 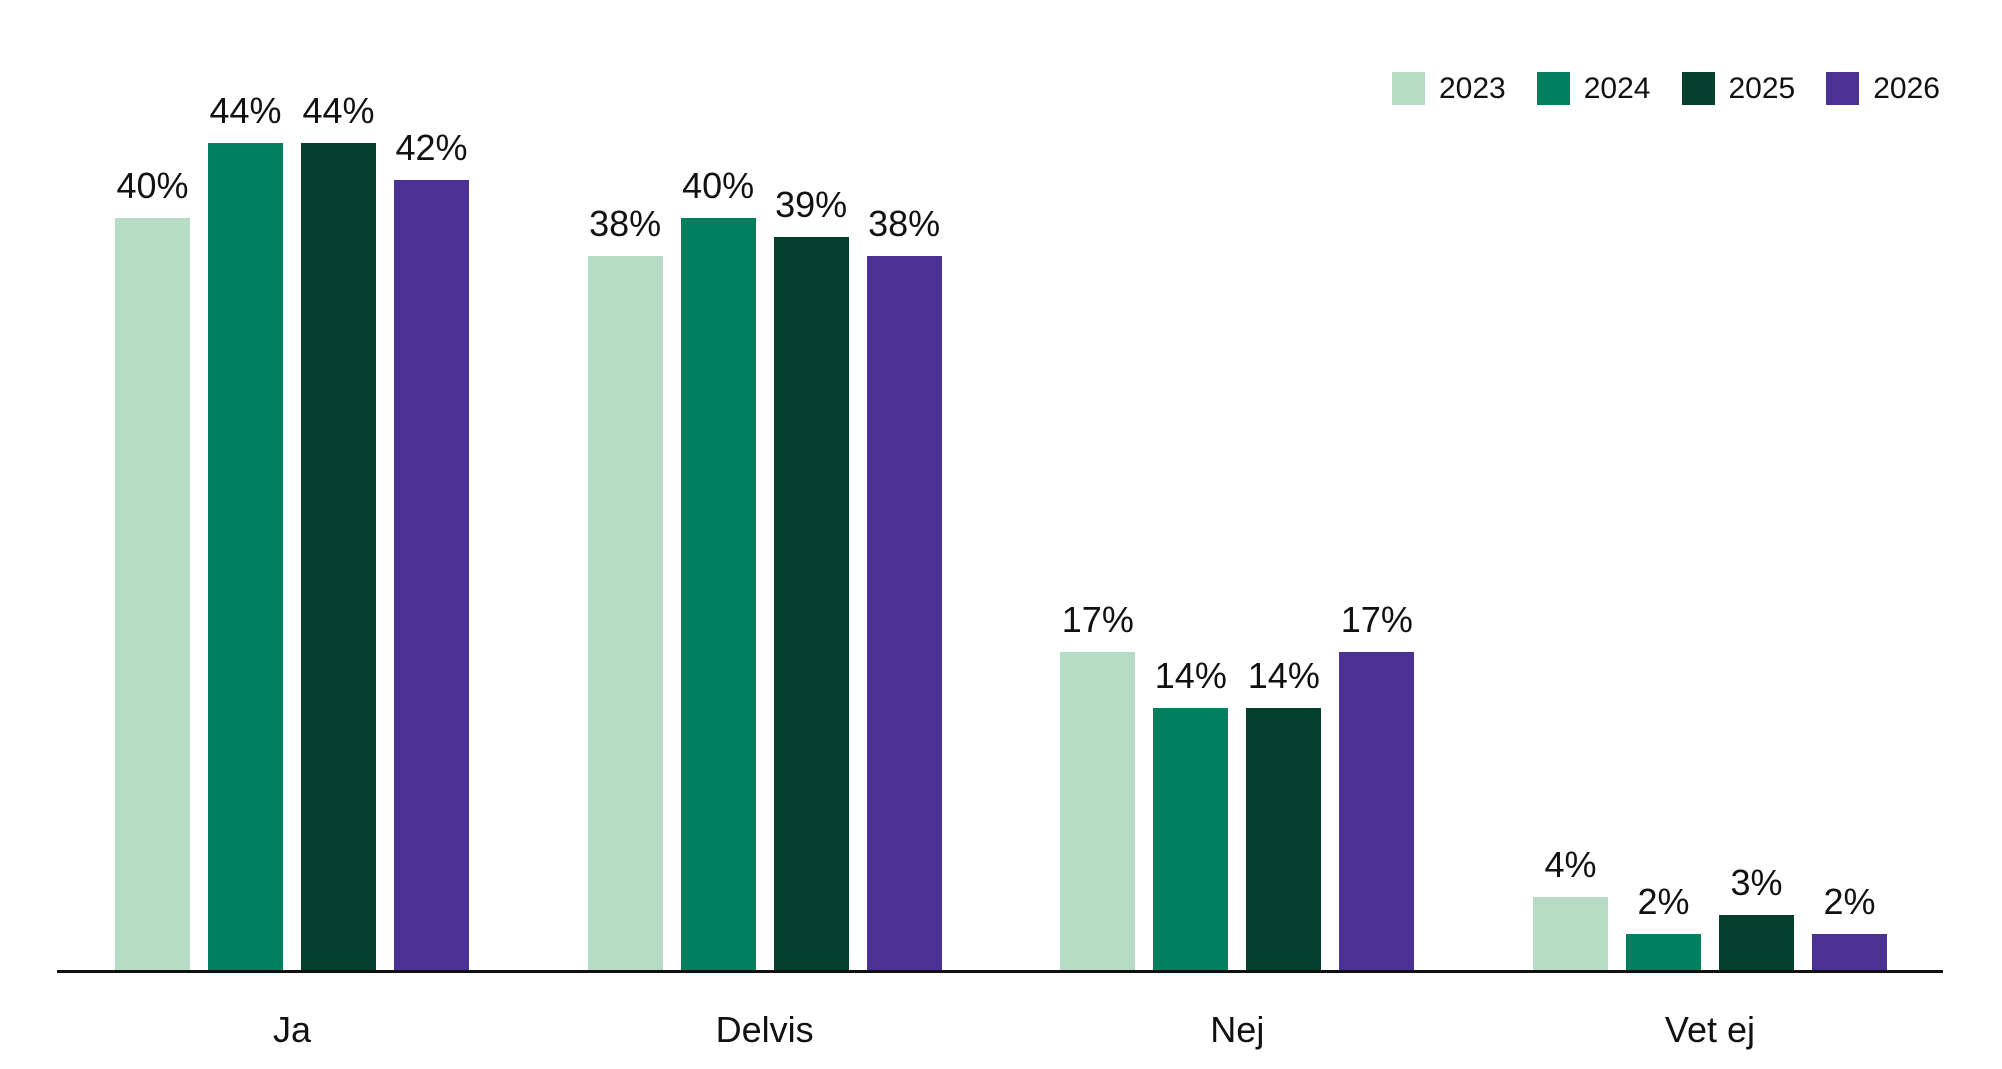 What do you see at coordinates (1663, 953) in the screenshot?
I see `bar-2024-vet-ej` at bounding box center [1663, 953].